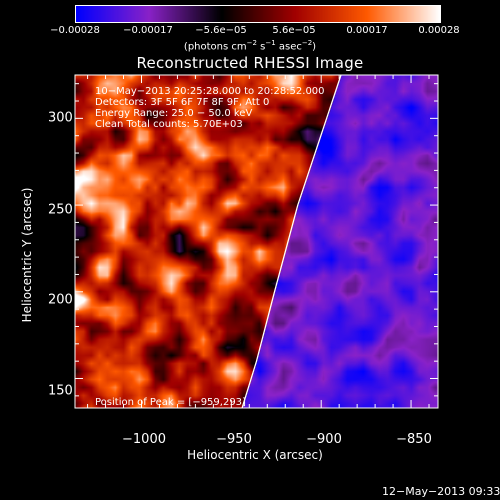  Describe the element at coordinates (255, 455) in the screenshot. I see `x-axis-label: Heliocentric X (arcsec)` at that location.